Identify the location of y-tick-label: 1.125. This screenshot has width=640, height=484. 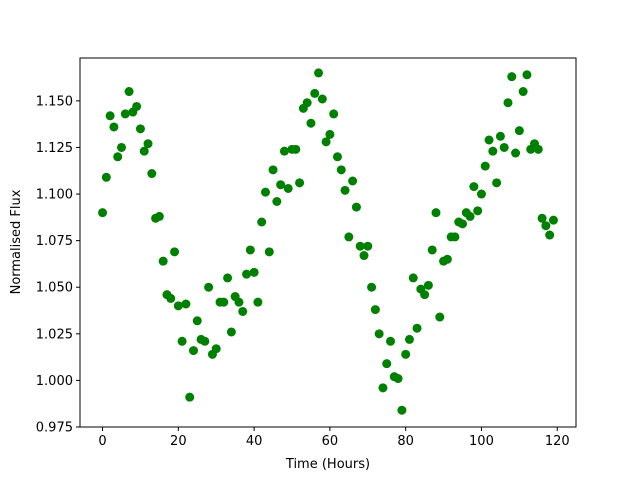
(54, 148).